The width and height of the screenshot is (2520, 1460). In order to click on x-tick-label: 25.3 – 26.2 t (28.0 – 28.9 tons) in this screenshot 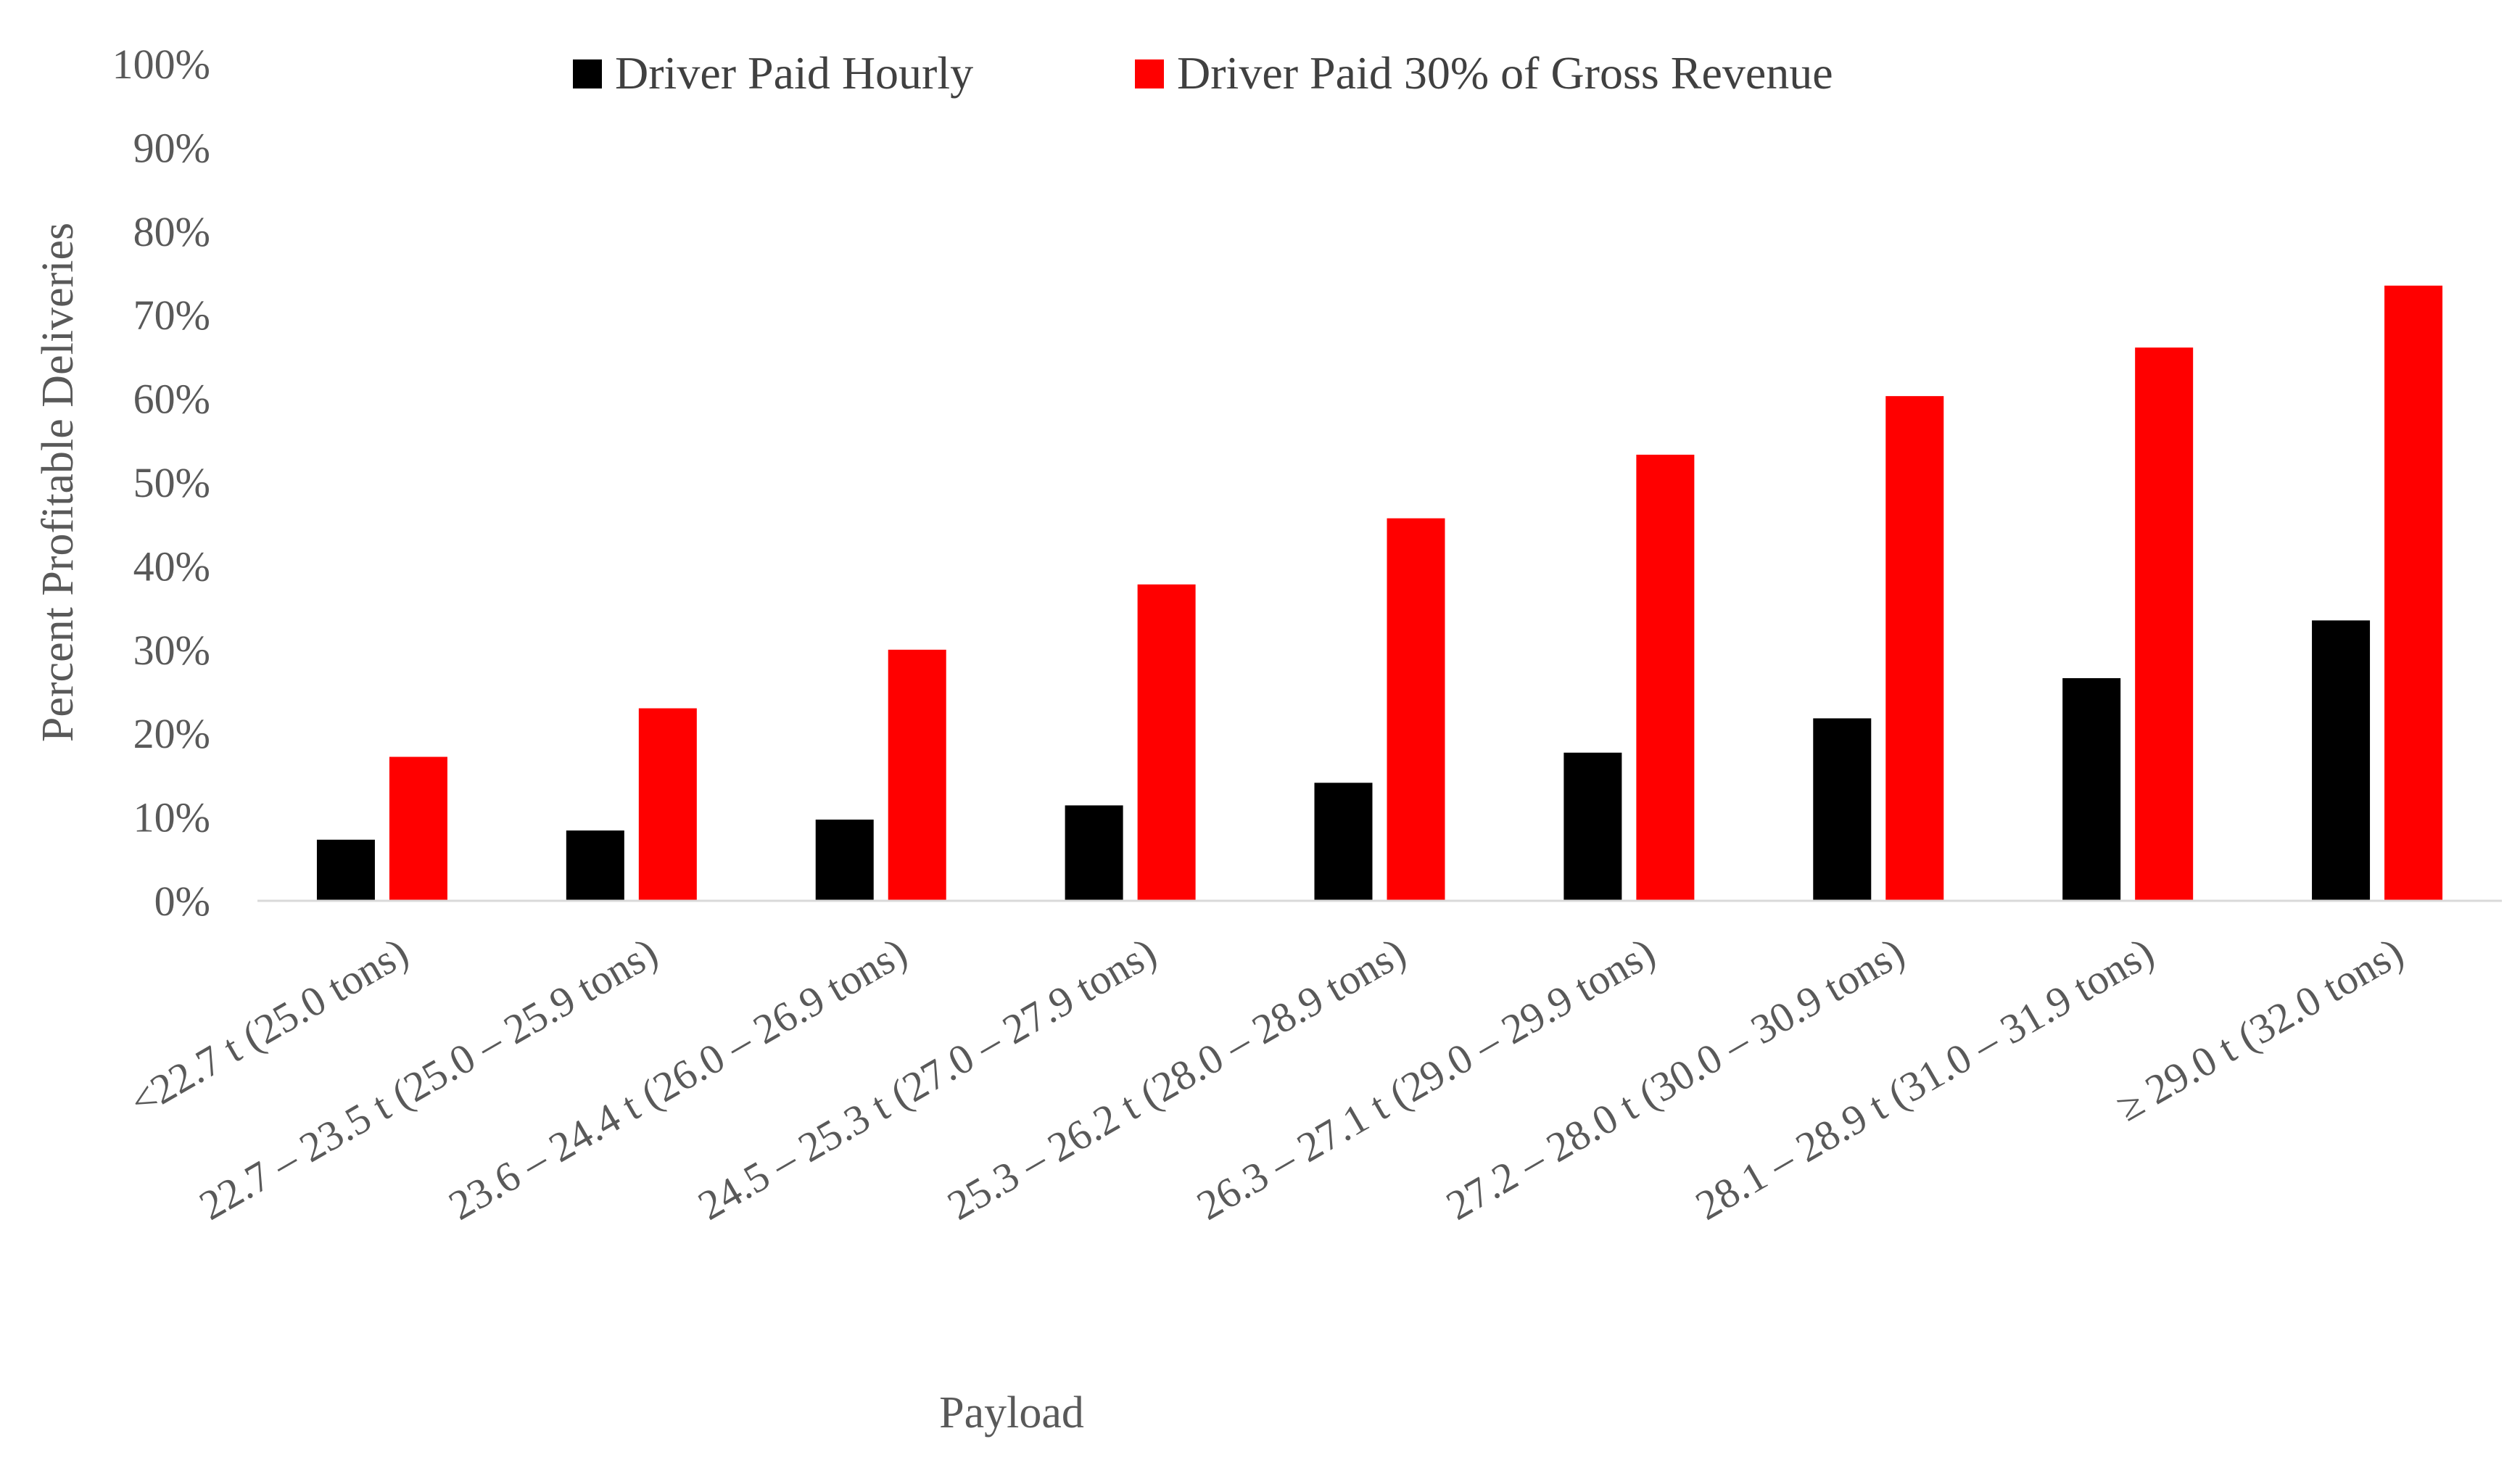, I will do `click(1176, 1078)`.